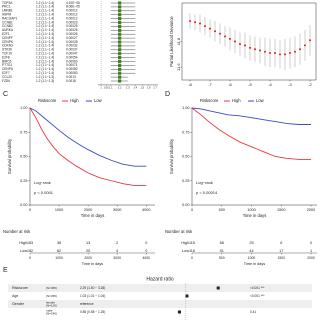 This screenshot has width=320, height=320. Describe the element at coordinates (44, 192) in the screenshot. I see `p-value: p < 0.0001` at that location.